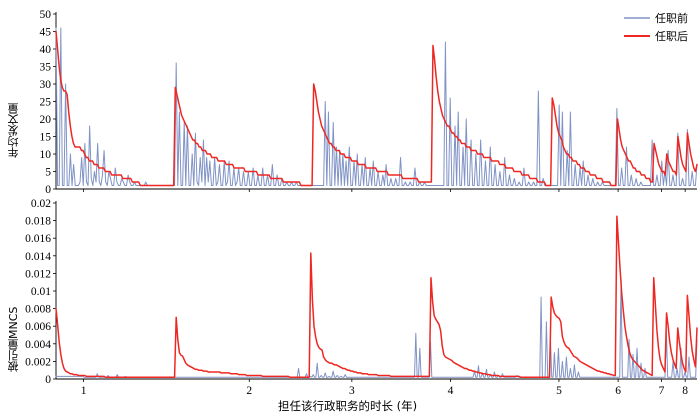 This screenshot has height=416, width=700. Describe the element at coordinates (38, 345) in the screenshot. I see `y-tick-label: 0.004` at that location.